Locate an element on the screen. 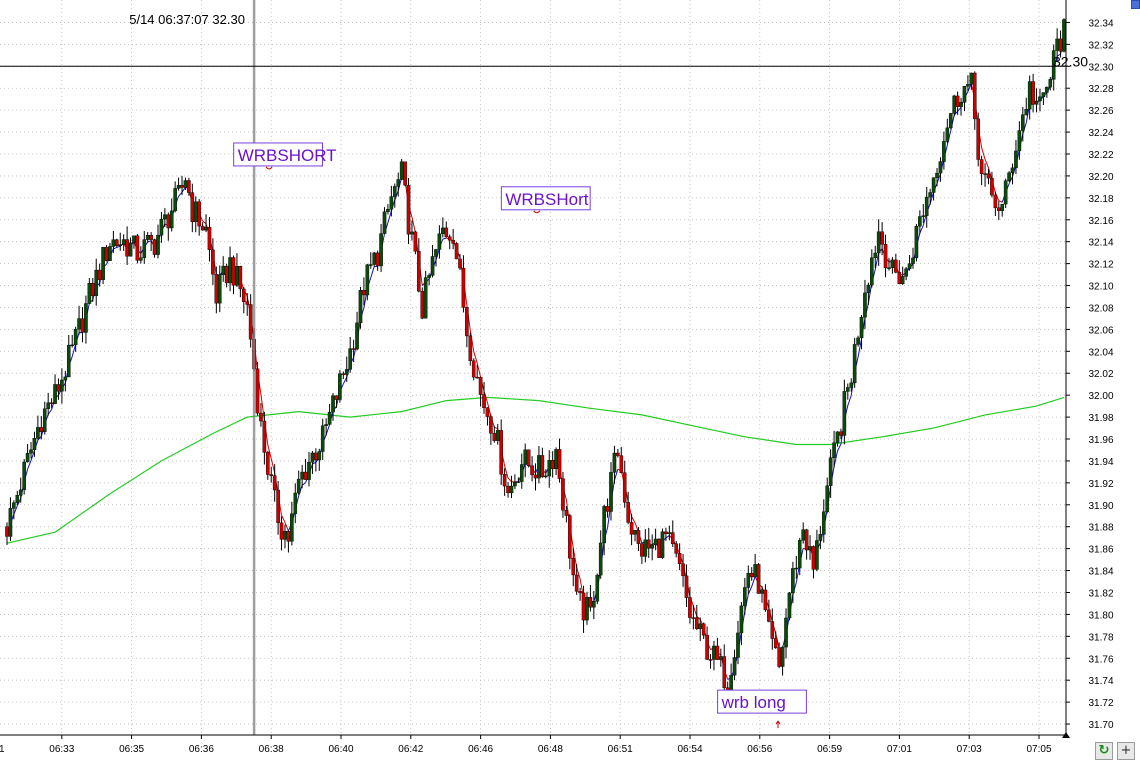 This screenshot has height=768, width=1140. zoom-button: + is located at coordinates (1126, 751).